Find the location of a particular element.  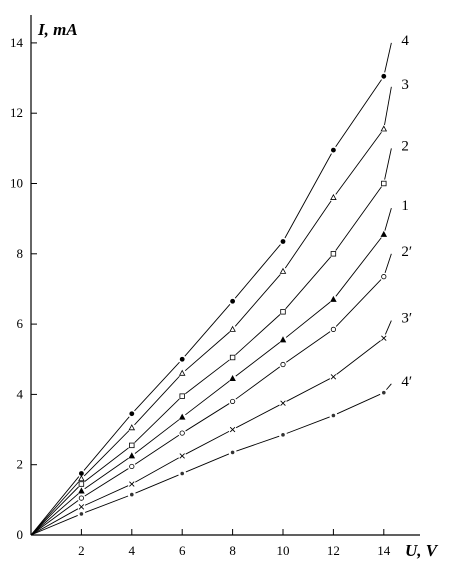

y-tick-label: 10 is located at coordinates (16, 183).